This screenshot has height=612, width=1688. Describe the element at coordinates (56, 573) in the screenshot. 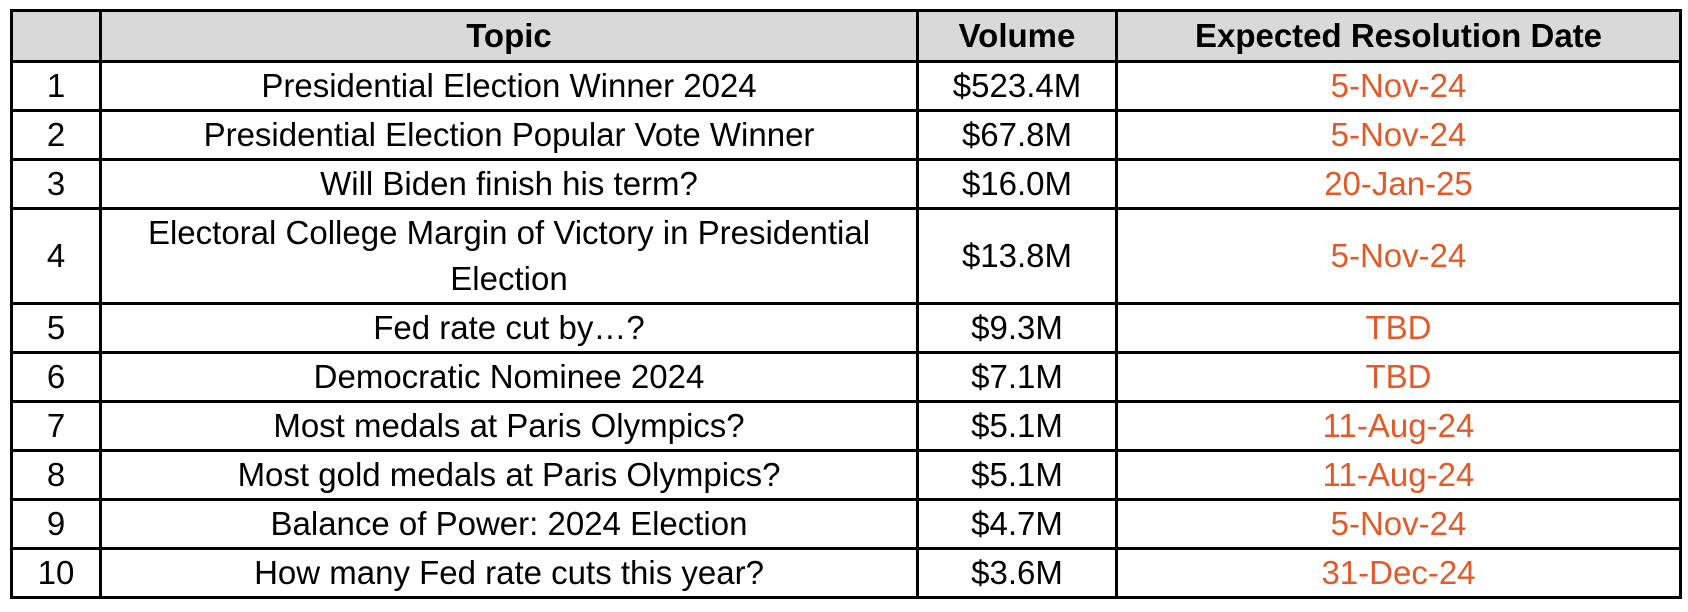

I see `rank-cell: 10` at that location.